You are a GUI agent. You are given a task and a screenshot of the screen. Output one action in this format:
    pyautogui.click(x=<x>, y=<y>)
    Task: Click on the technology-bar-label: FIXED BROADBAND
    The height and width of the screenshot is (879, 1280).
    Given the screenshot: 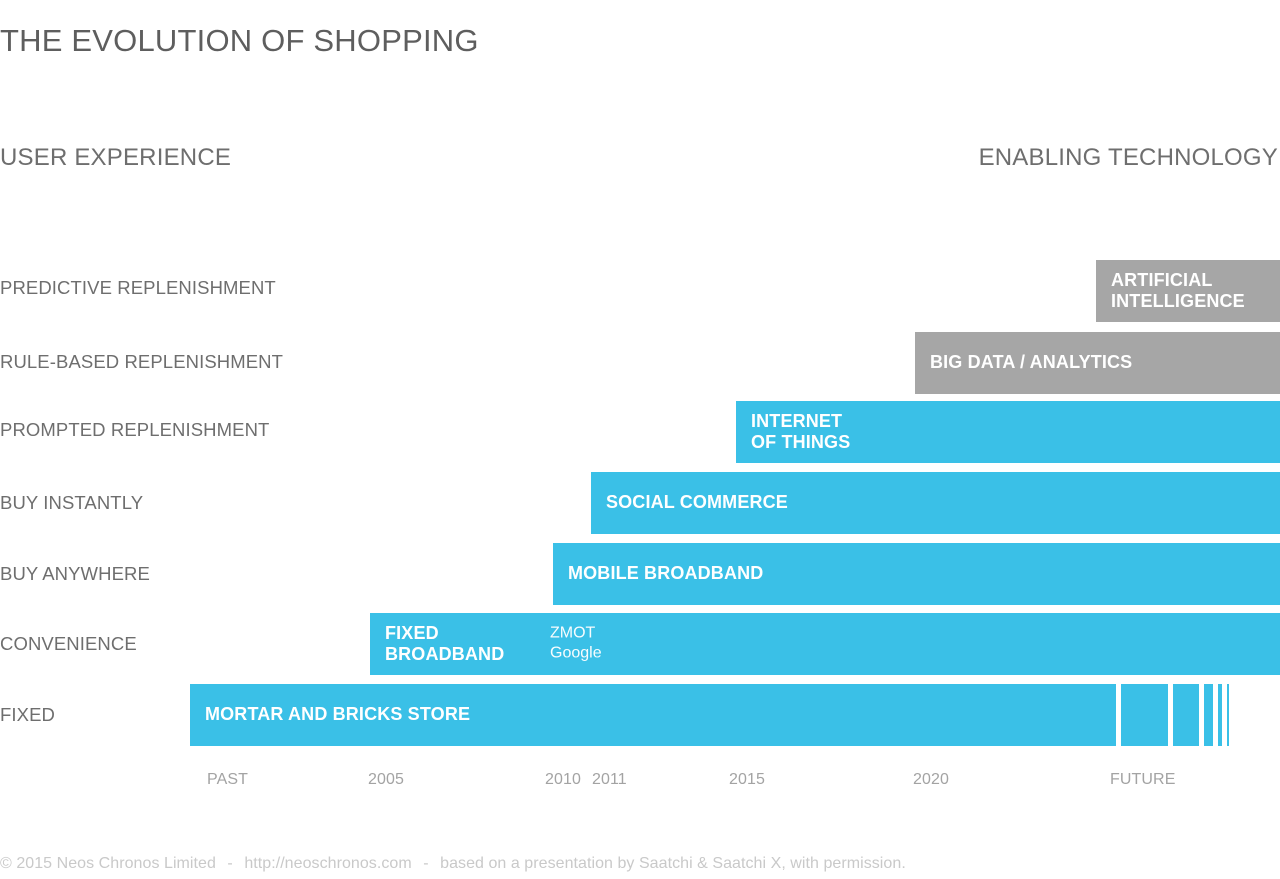 What is the action you would take?
    pyautogui.click(x=445, y=643)
    